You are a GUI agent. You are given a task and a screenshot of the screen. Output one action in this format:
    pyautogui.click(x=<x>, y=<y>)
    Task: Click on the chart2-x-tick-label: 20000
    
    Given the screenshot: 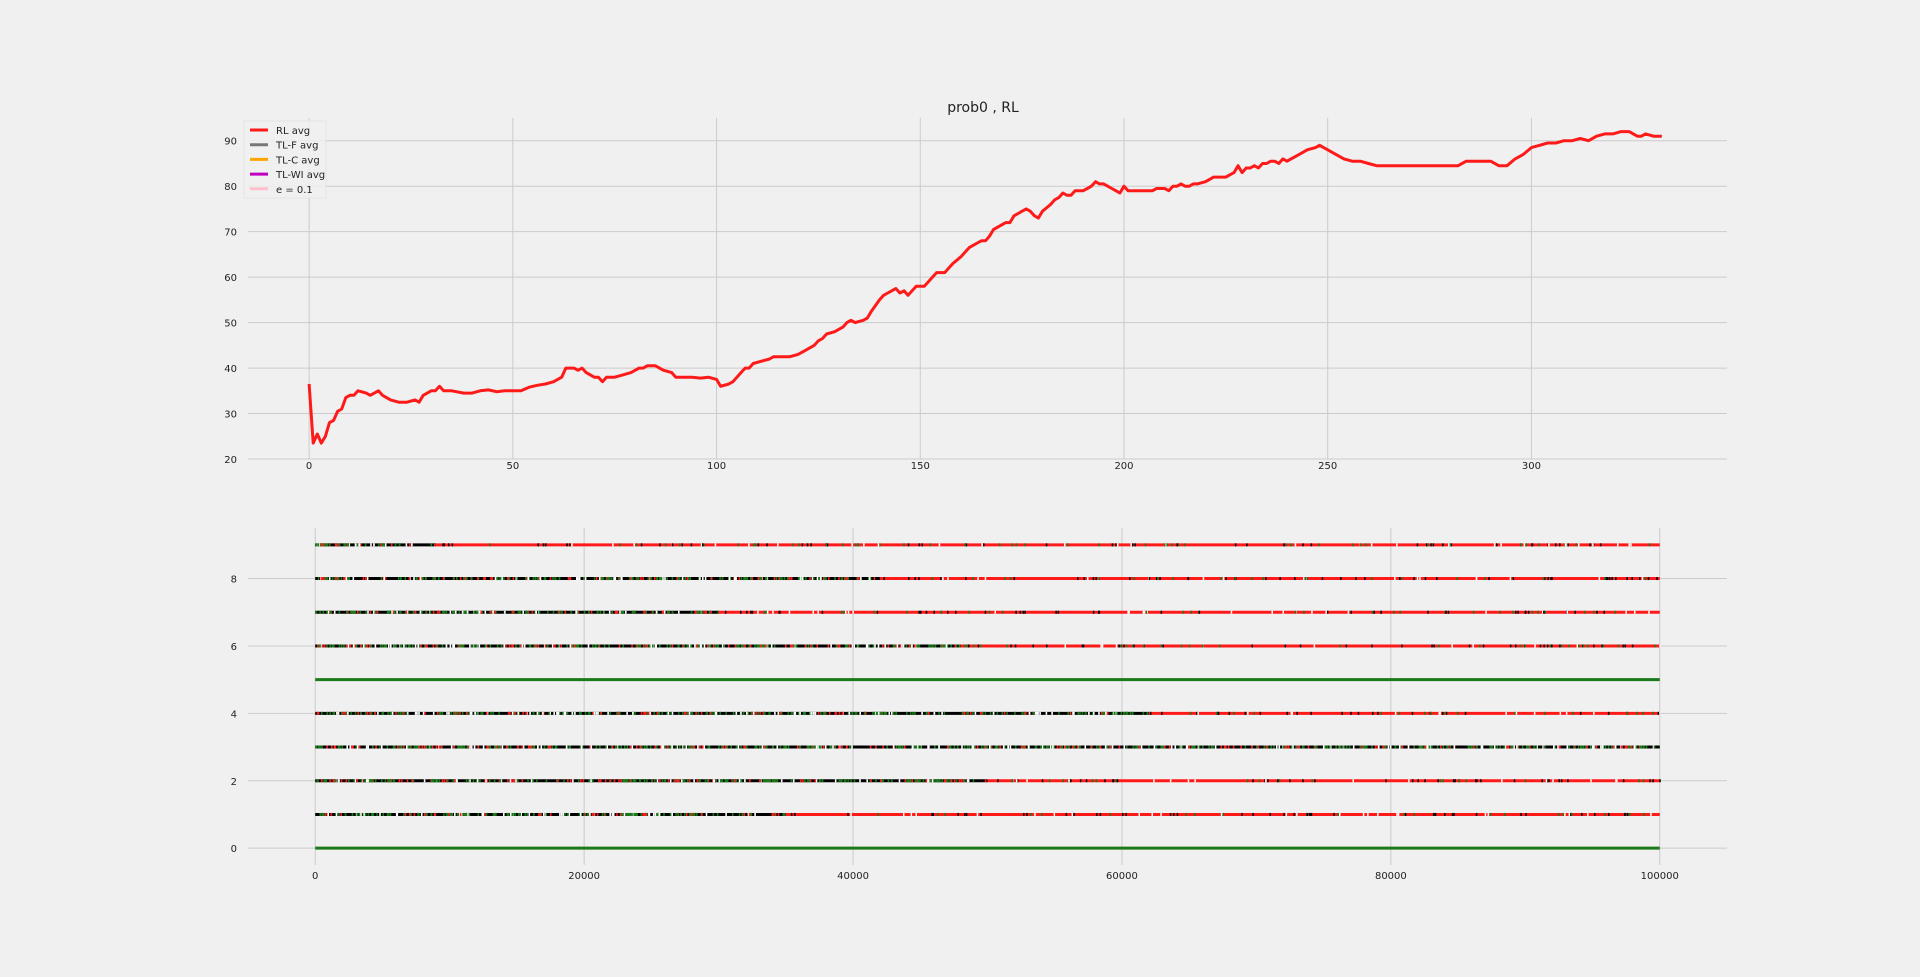 What is the action you would take?
    pyautogui.click(x=584, y=876)
    